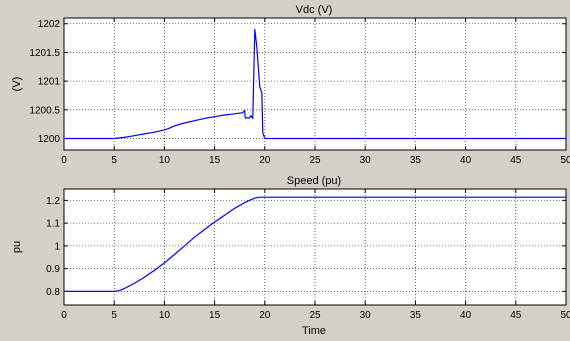 This screenshot has height=341, width=570. I want to click on vdc-x-tick-label: 5, so click(114, 160).